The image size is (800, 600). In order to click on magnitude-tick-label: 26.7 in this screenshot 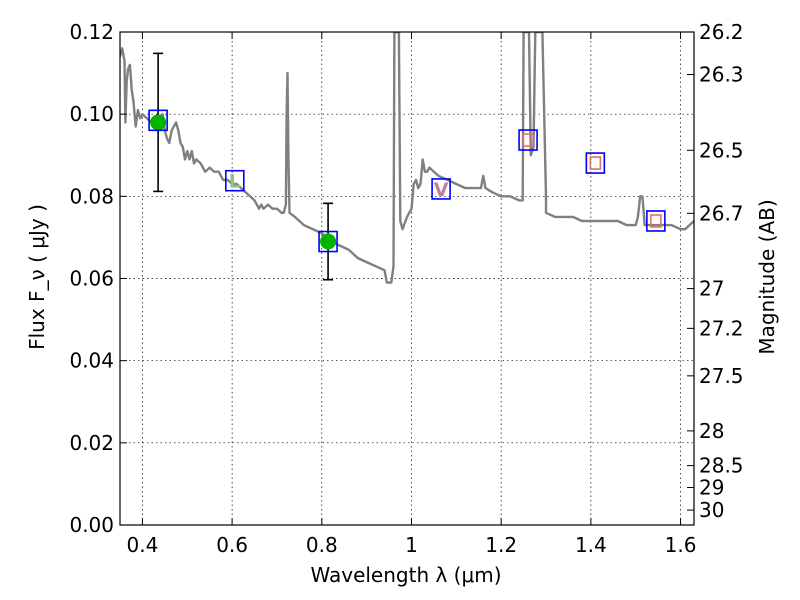, I will do `click(721, 213)`.